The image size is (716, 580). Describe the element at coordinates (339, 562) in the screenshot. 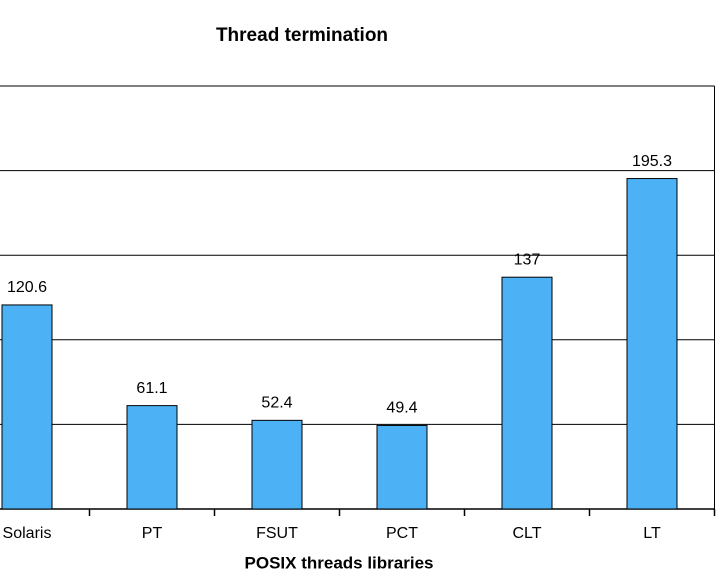

I see `x-axis-title: POSIX threads libraries` at that location.